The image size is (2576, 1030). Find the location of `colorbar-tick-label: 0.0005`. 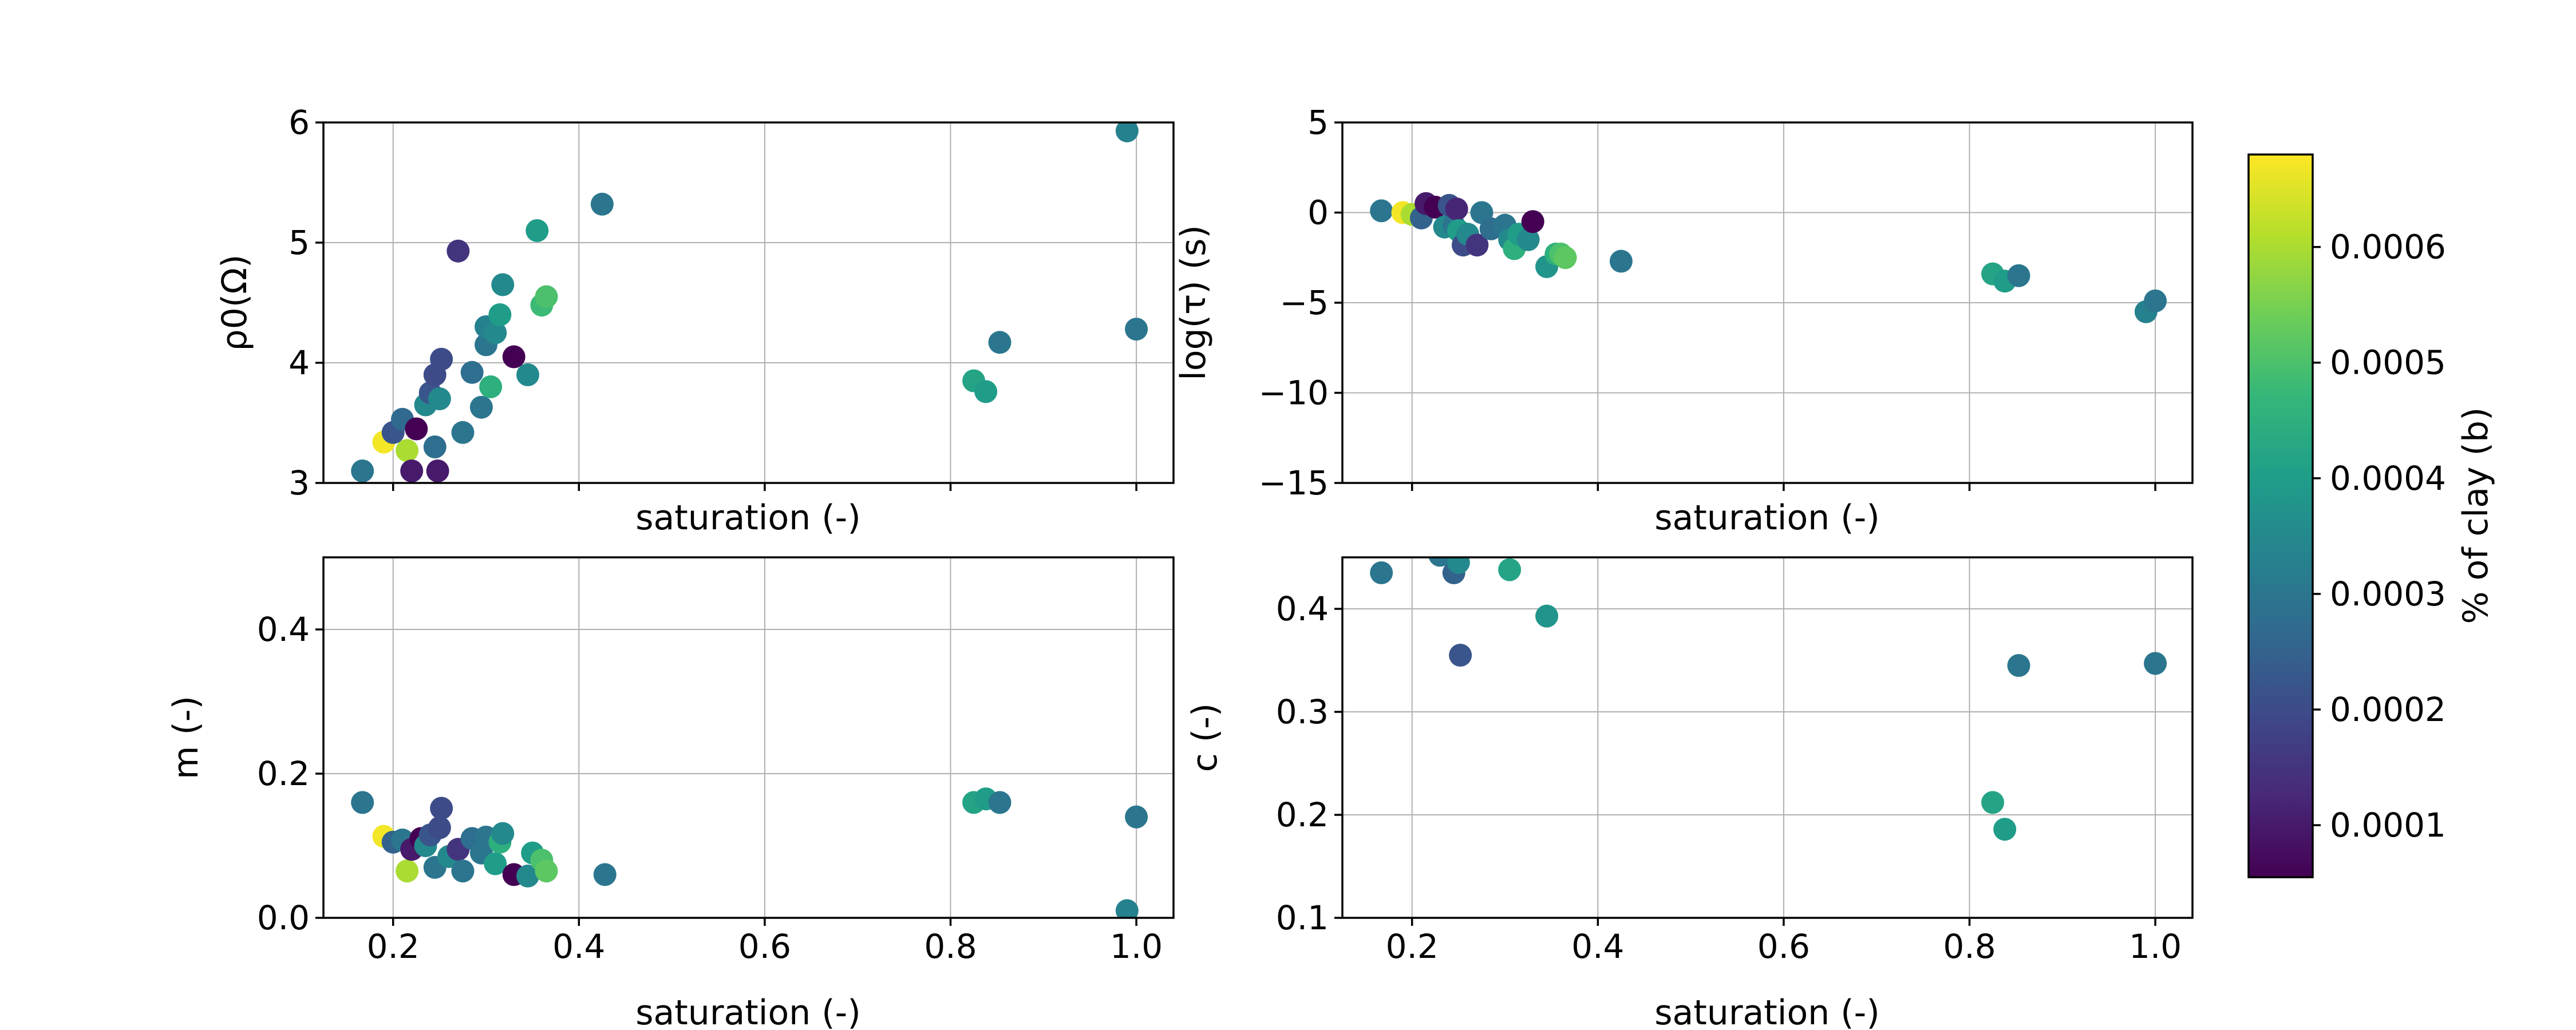

colorbar-tick-label: 0.0005 is located at coordinates (2388, 362).